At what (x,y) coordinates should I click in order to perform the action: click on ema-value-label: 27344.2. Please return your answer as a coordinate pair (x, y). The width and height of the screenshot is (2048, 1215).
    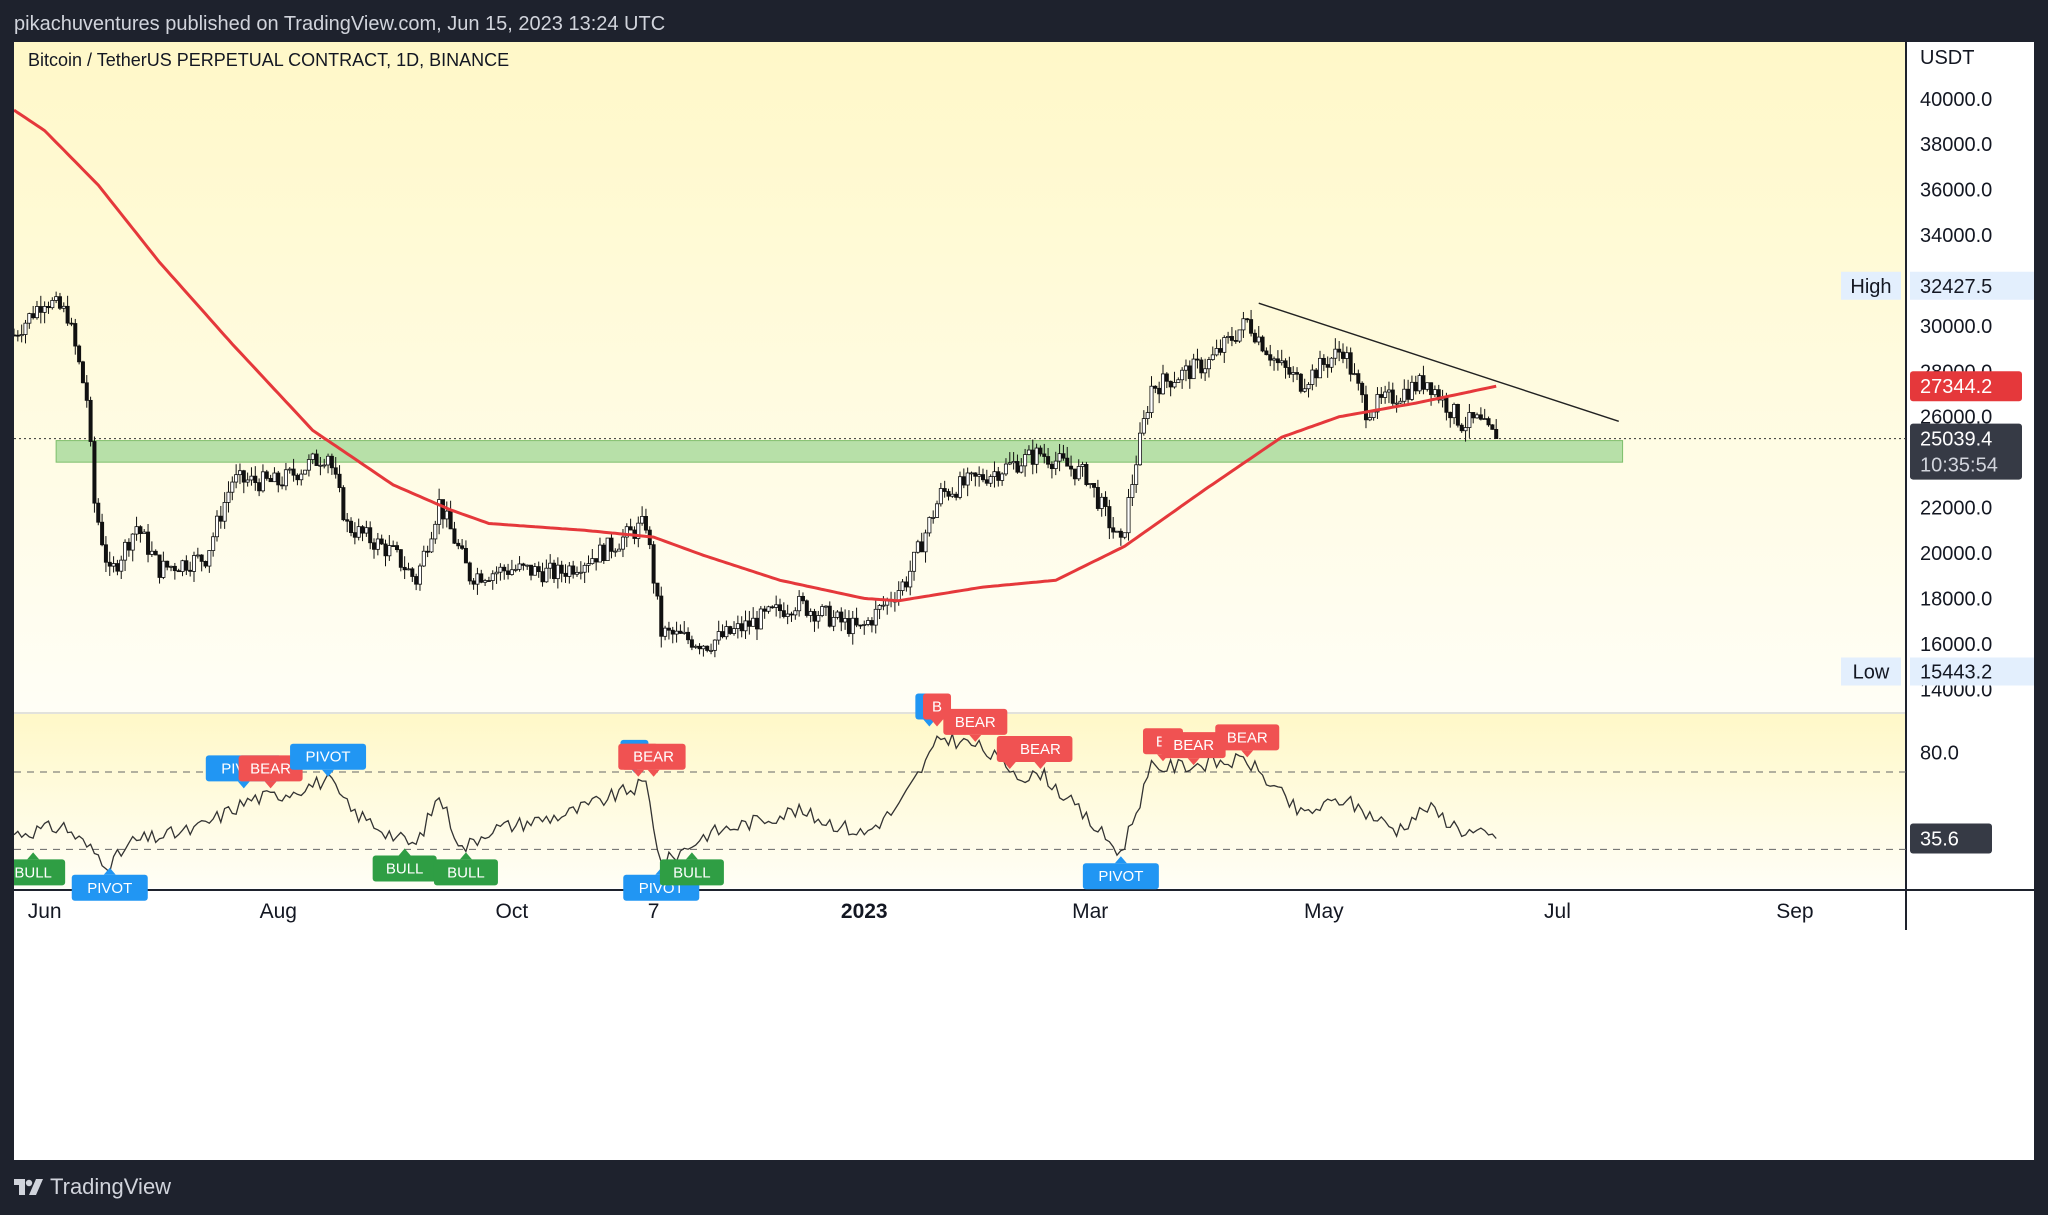
    Looking at the image, I should click on (1956, 387).